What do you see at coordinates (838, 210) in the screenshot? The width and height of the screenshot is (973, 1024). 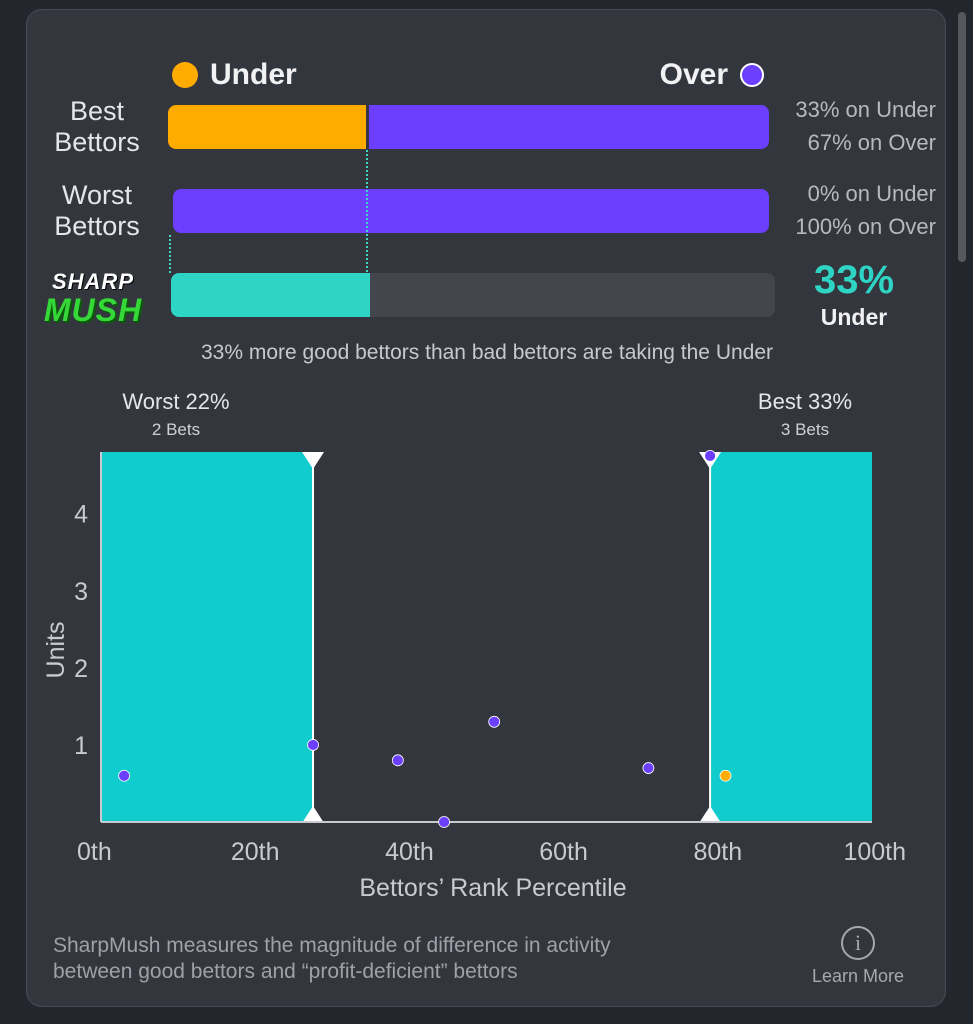 I see `worst-pct-text: 0% on Under 100% on Over` at bounding box center [838, 210].